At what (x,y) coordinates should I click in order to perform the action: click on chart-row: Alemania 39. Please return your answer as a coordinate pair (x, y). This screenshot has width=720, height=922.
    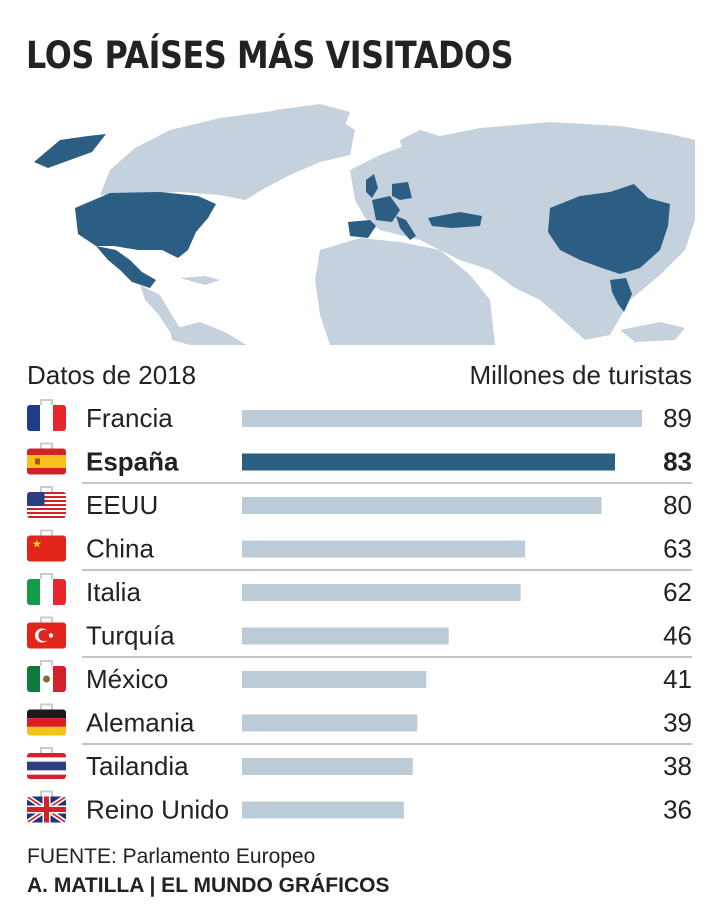
    Looking at the image, I should click on (359, 724).